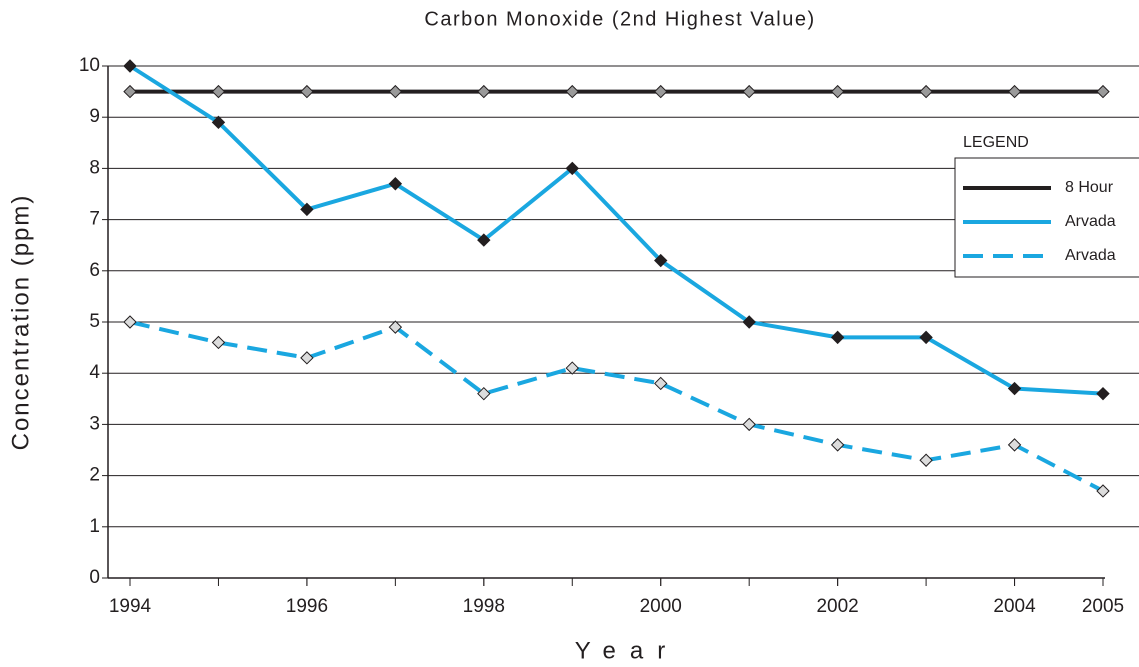  What do you see at coordinates (94, 321) in the screenshot?
I see `y-tick-label: 5` at bounding box center [94, 321].